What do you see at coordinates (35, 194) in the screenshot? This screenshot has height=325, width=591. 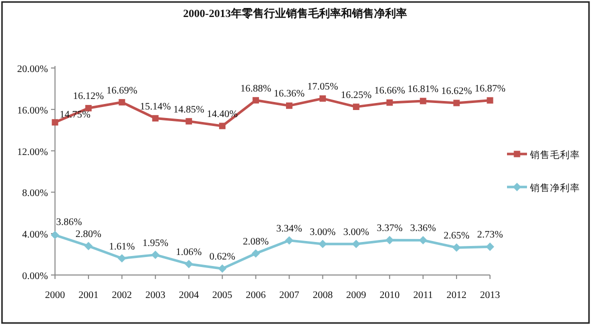 I see `y-tick-label: 8.00%` at bounding box center [35, 194].